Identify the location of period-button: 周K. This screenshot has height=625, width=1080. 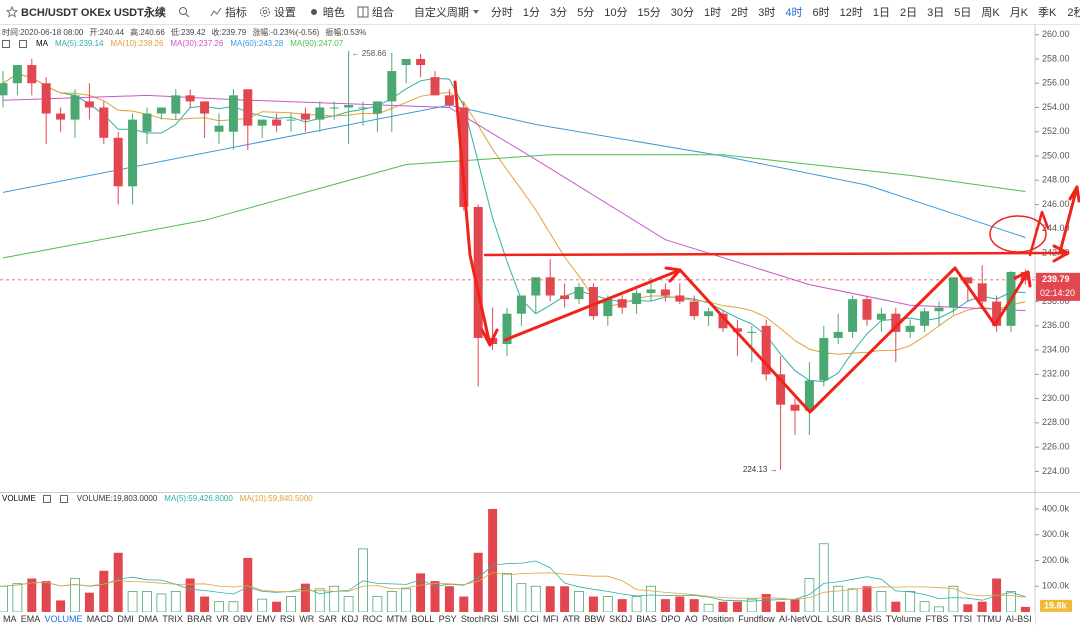
(990, 13).